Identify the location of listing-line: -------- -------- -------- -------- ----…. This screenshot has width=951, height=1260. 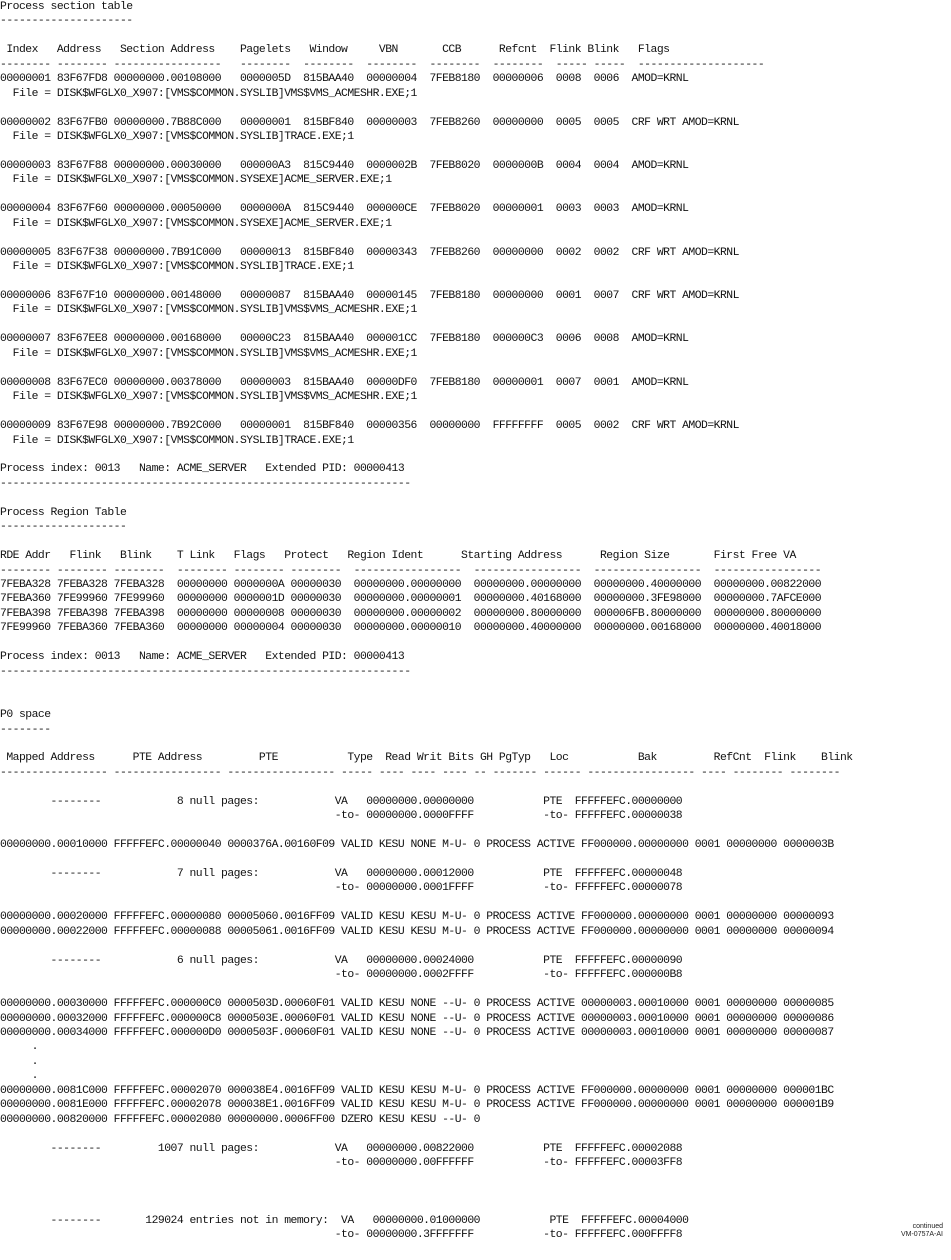
(411, 570).